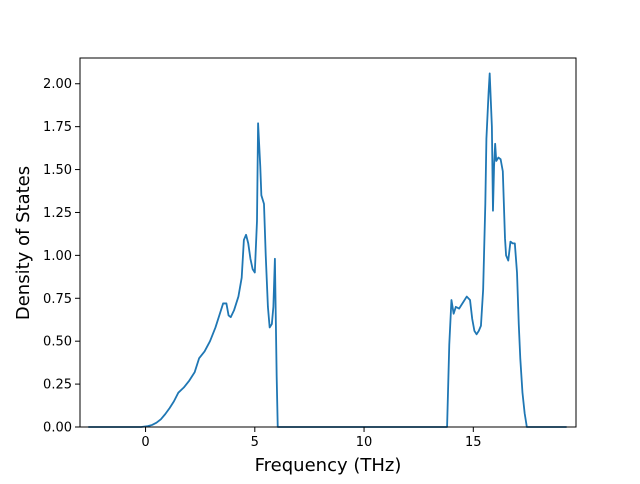 This screenshot has height=484, width=640. What do you see at coordinates (328, 465) in the screenshot?
I see `x-axis-label: Frequency (THz)` at bounding box center [328, 465].